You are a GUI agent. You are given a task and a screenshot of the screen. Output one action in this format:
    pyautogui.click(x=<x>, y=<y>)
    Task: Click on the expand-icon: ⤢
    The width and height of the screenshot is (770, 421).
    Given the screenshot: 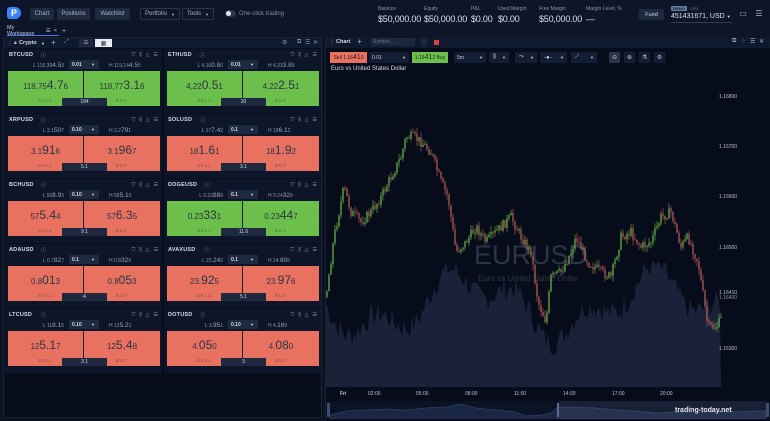 What is the action you would take?
    pyautogui.click(x=66, y=42)
    